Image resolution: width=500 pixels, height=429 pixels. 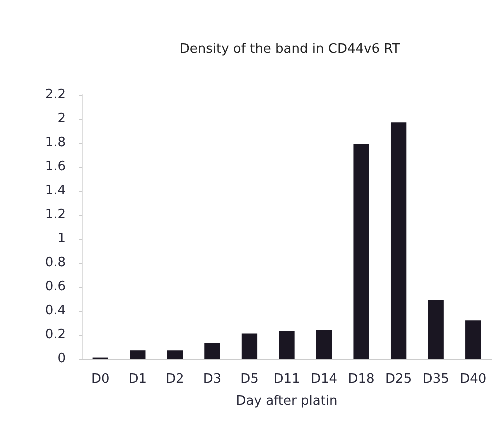 I want to click on x-tick-label: D25, so click(x=399, y=379).